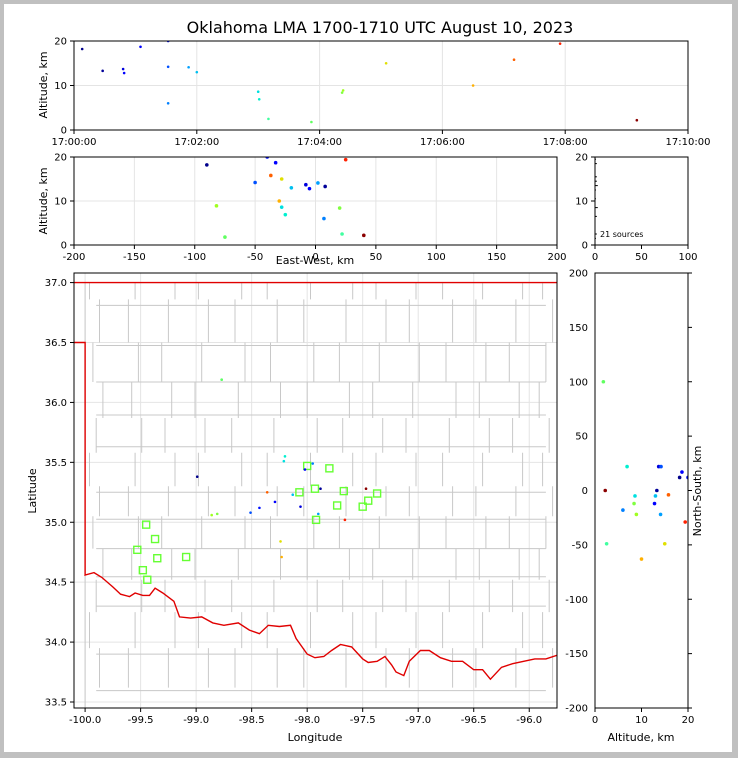 The width and height of the screenshot is (738, 758). Describe the element at coordinates (585, 246) in the screenshot. I see `histogram-tick-label-y: 0` at that location.